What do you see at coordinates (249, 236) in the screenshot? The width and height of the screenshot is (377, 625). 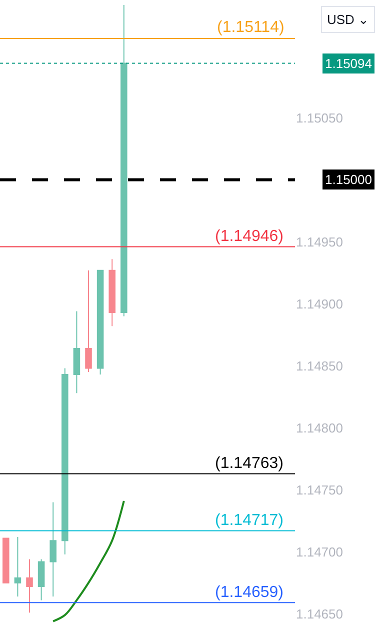 I see `ref-line-label: (1.14946)` at bounding box center [249, 236].